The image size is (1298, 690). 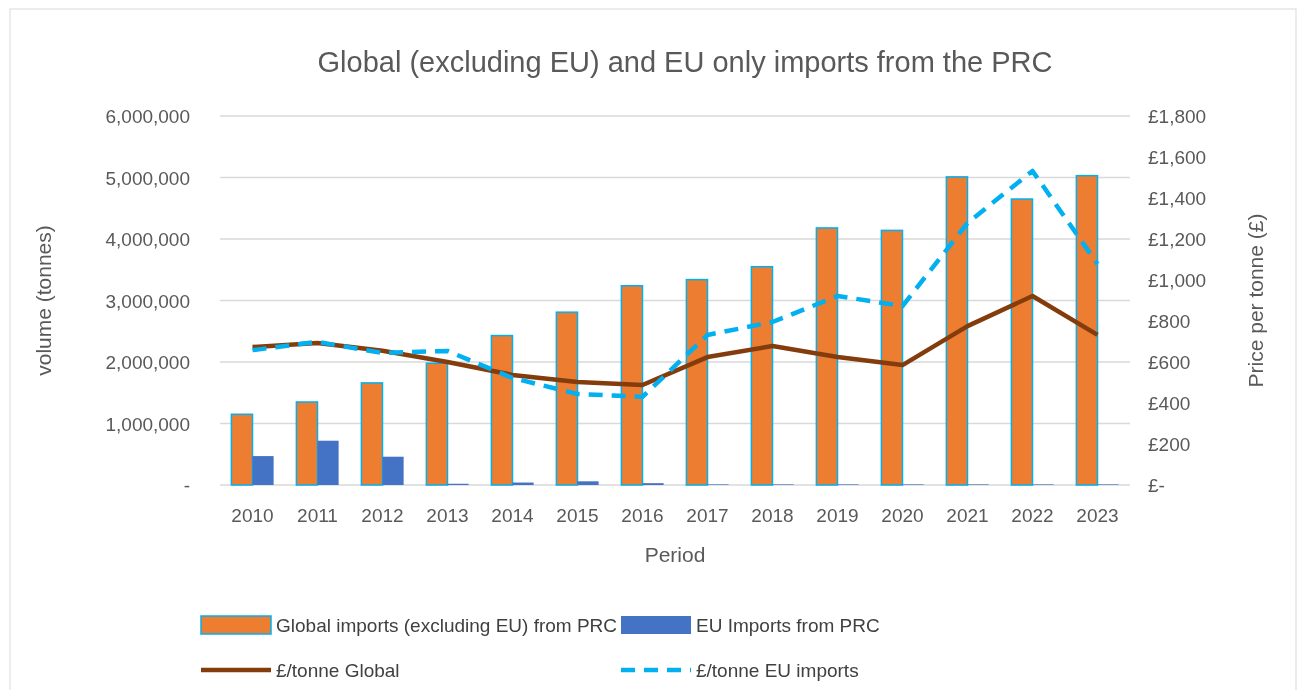 I want to click on y2-tick-label: £800, so click(x=1169, y=321).